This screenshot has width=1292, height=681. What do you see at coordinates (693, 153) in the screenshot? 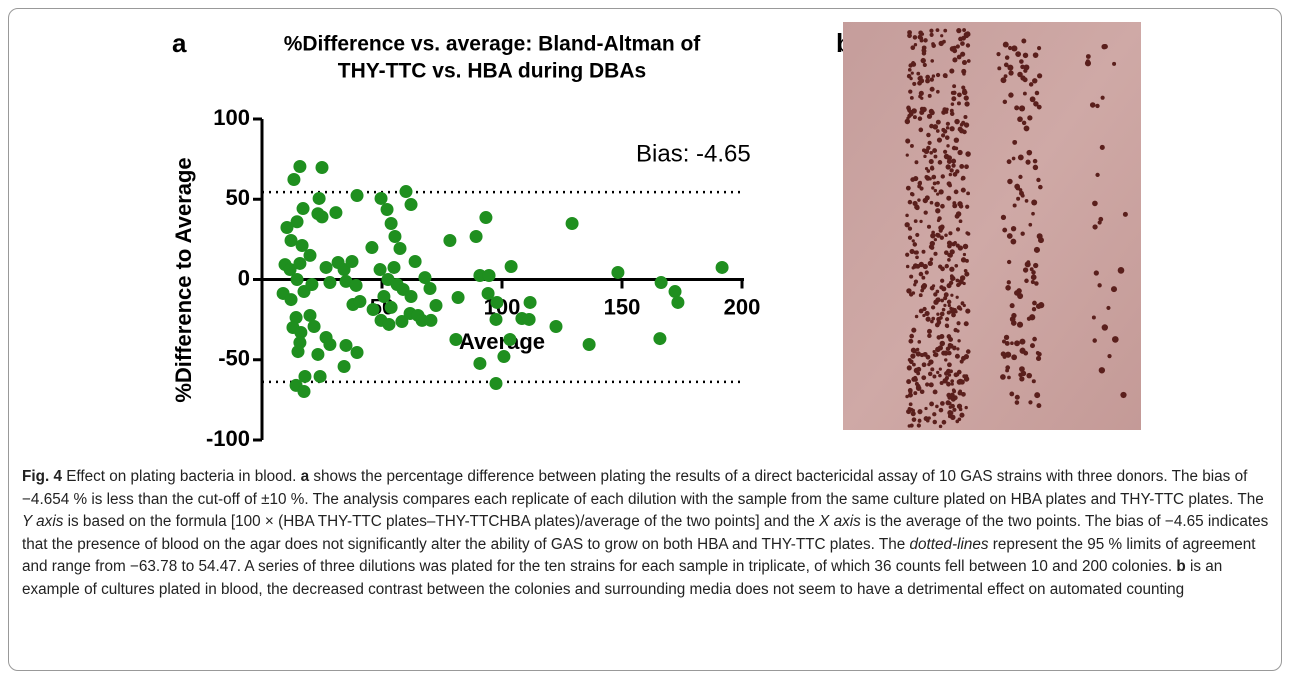
I see `bias-annotation: Bias: -4.65` at bounding box center [693, 153].